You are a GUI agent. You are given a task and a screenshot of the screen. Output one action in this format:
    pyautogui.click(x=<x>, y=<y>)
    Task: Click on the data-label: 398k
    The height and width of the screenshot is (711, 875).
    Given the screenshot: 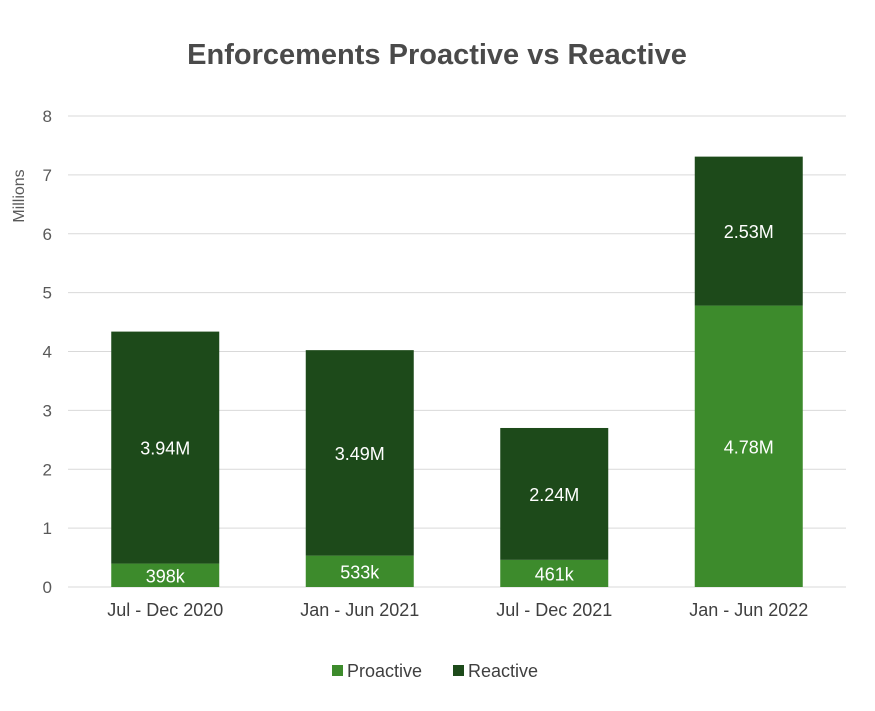 What is the action you would take?
    pyautogui.click(x=166, y=576)
    